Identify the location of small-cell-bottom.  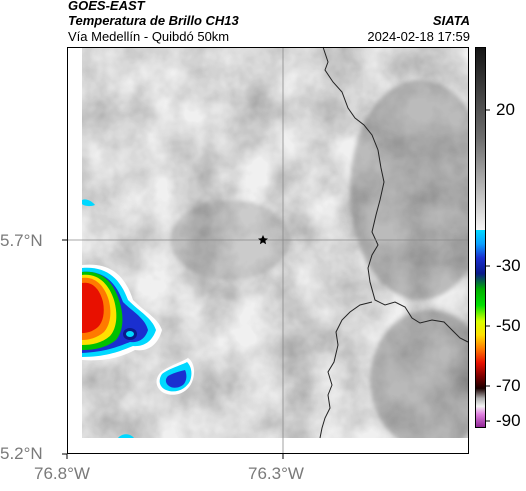
(126, 436).